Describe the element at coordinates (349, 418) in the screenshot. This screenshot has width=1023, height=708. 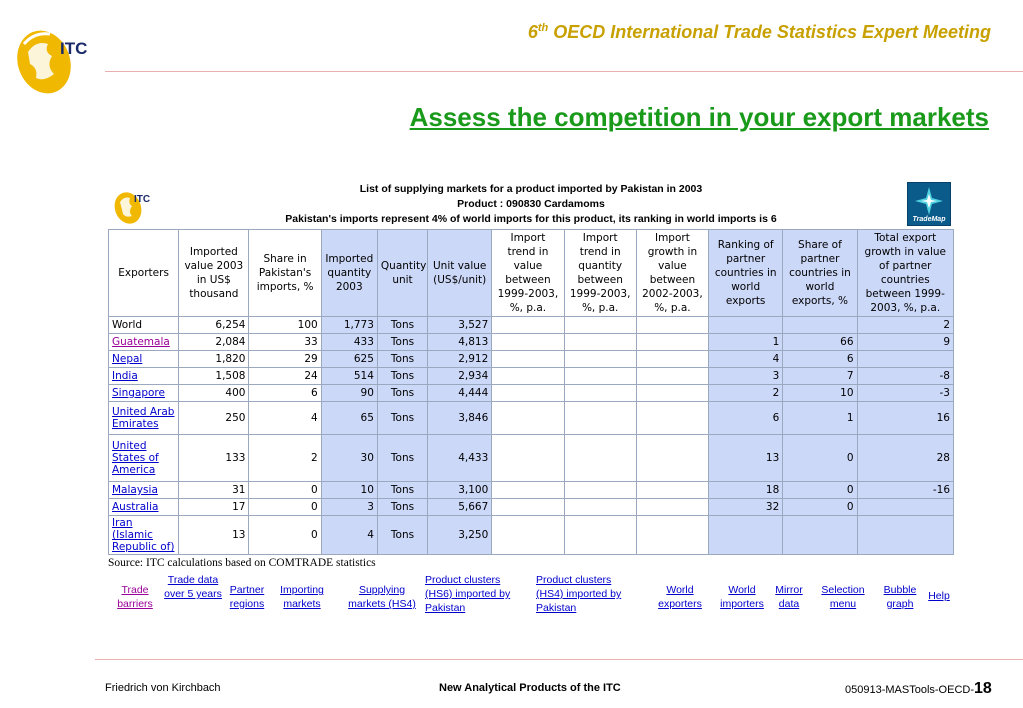
I see `qty-cell: 65` at that location.